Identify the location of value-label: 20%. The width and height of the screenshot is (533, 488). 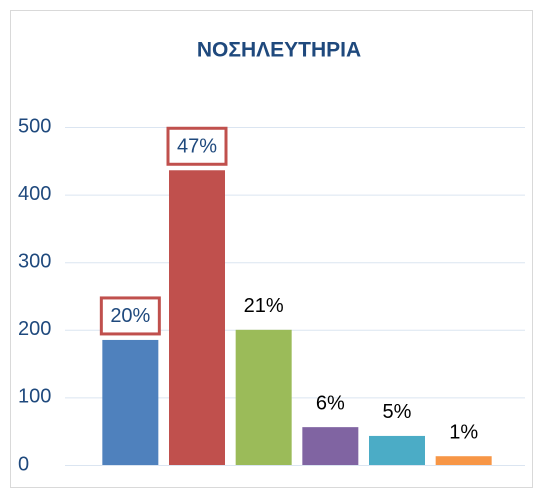
(130, 316).